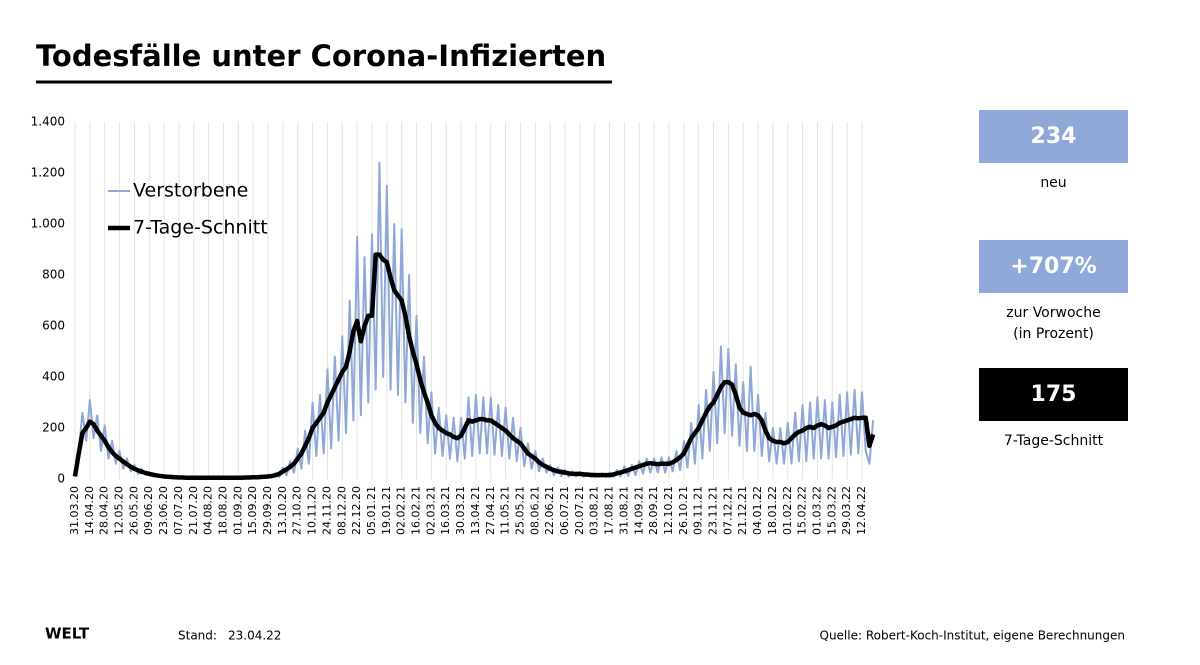 The width and height of the screenshot is (1200, 665). Describe the element at coordinates (816, 510) in the screenshot. I see `x-tick-label: 01.03.22` at that location.